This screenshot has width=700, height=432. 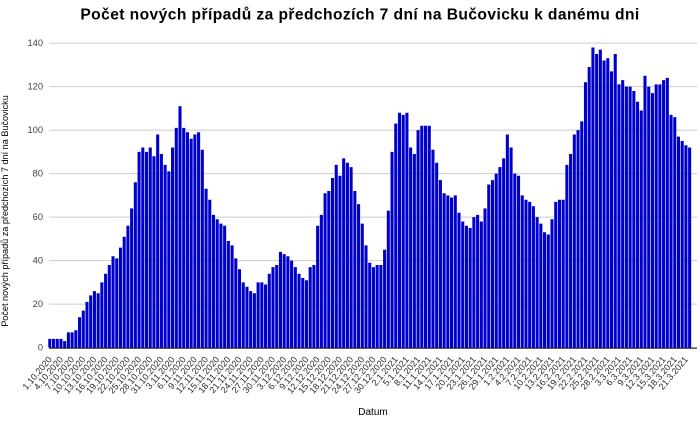 What do you see at coordinates (35, 87) in the screenshot?
I see `svg-text: 120` at bounding box center [35, 87].